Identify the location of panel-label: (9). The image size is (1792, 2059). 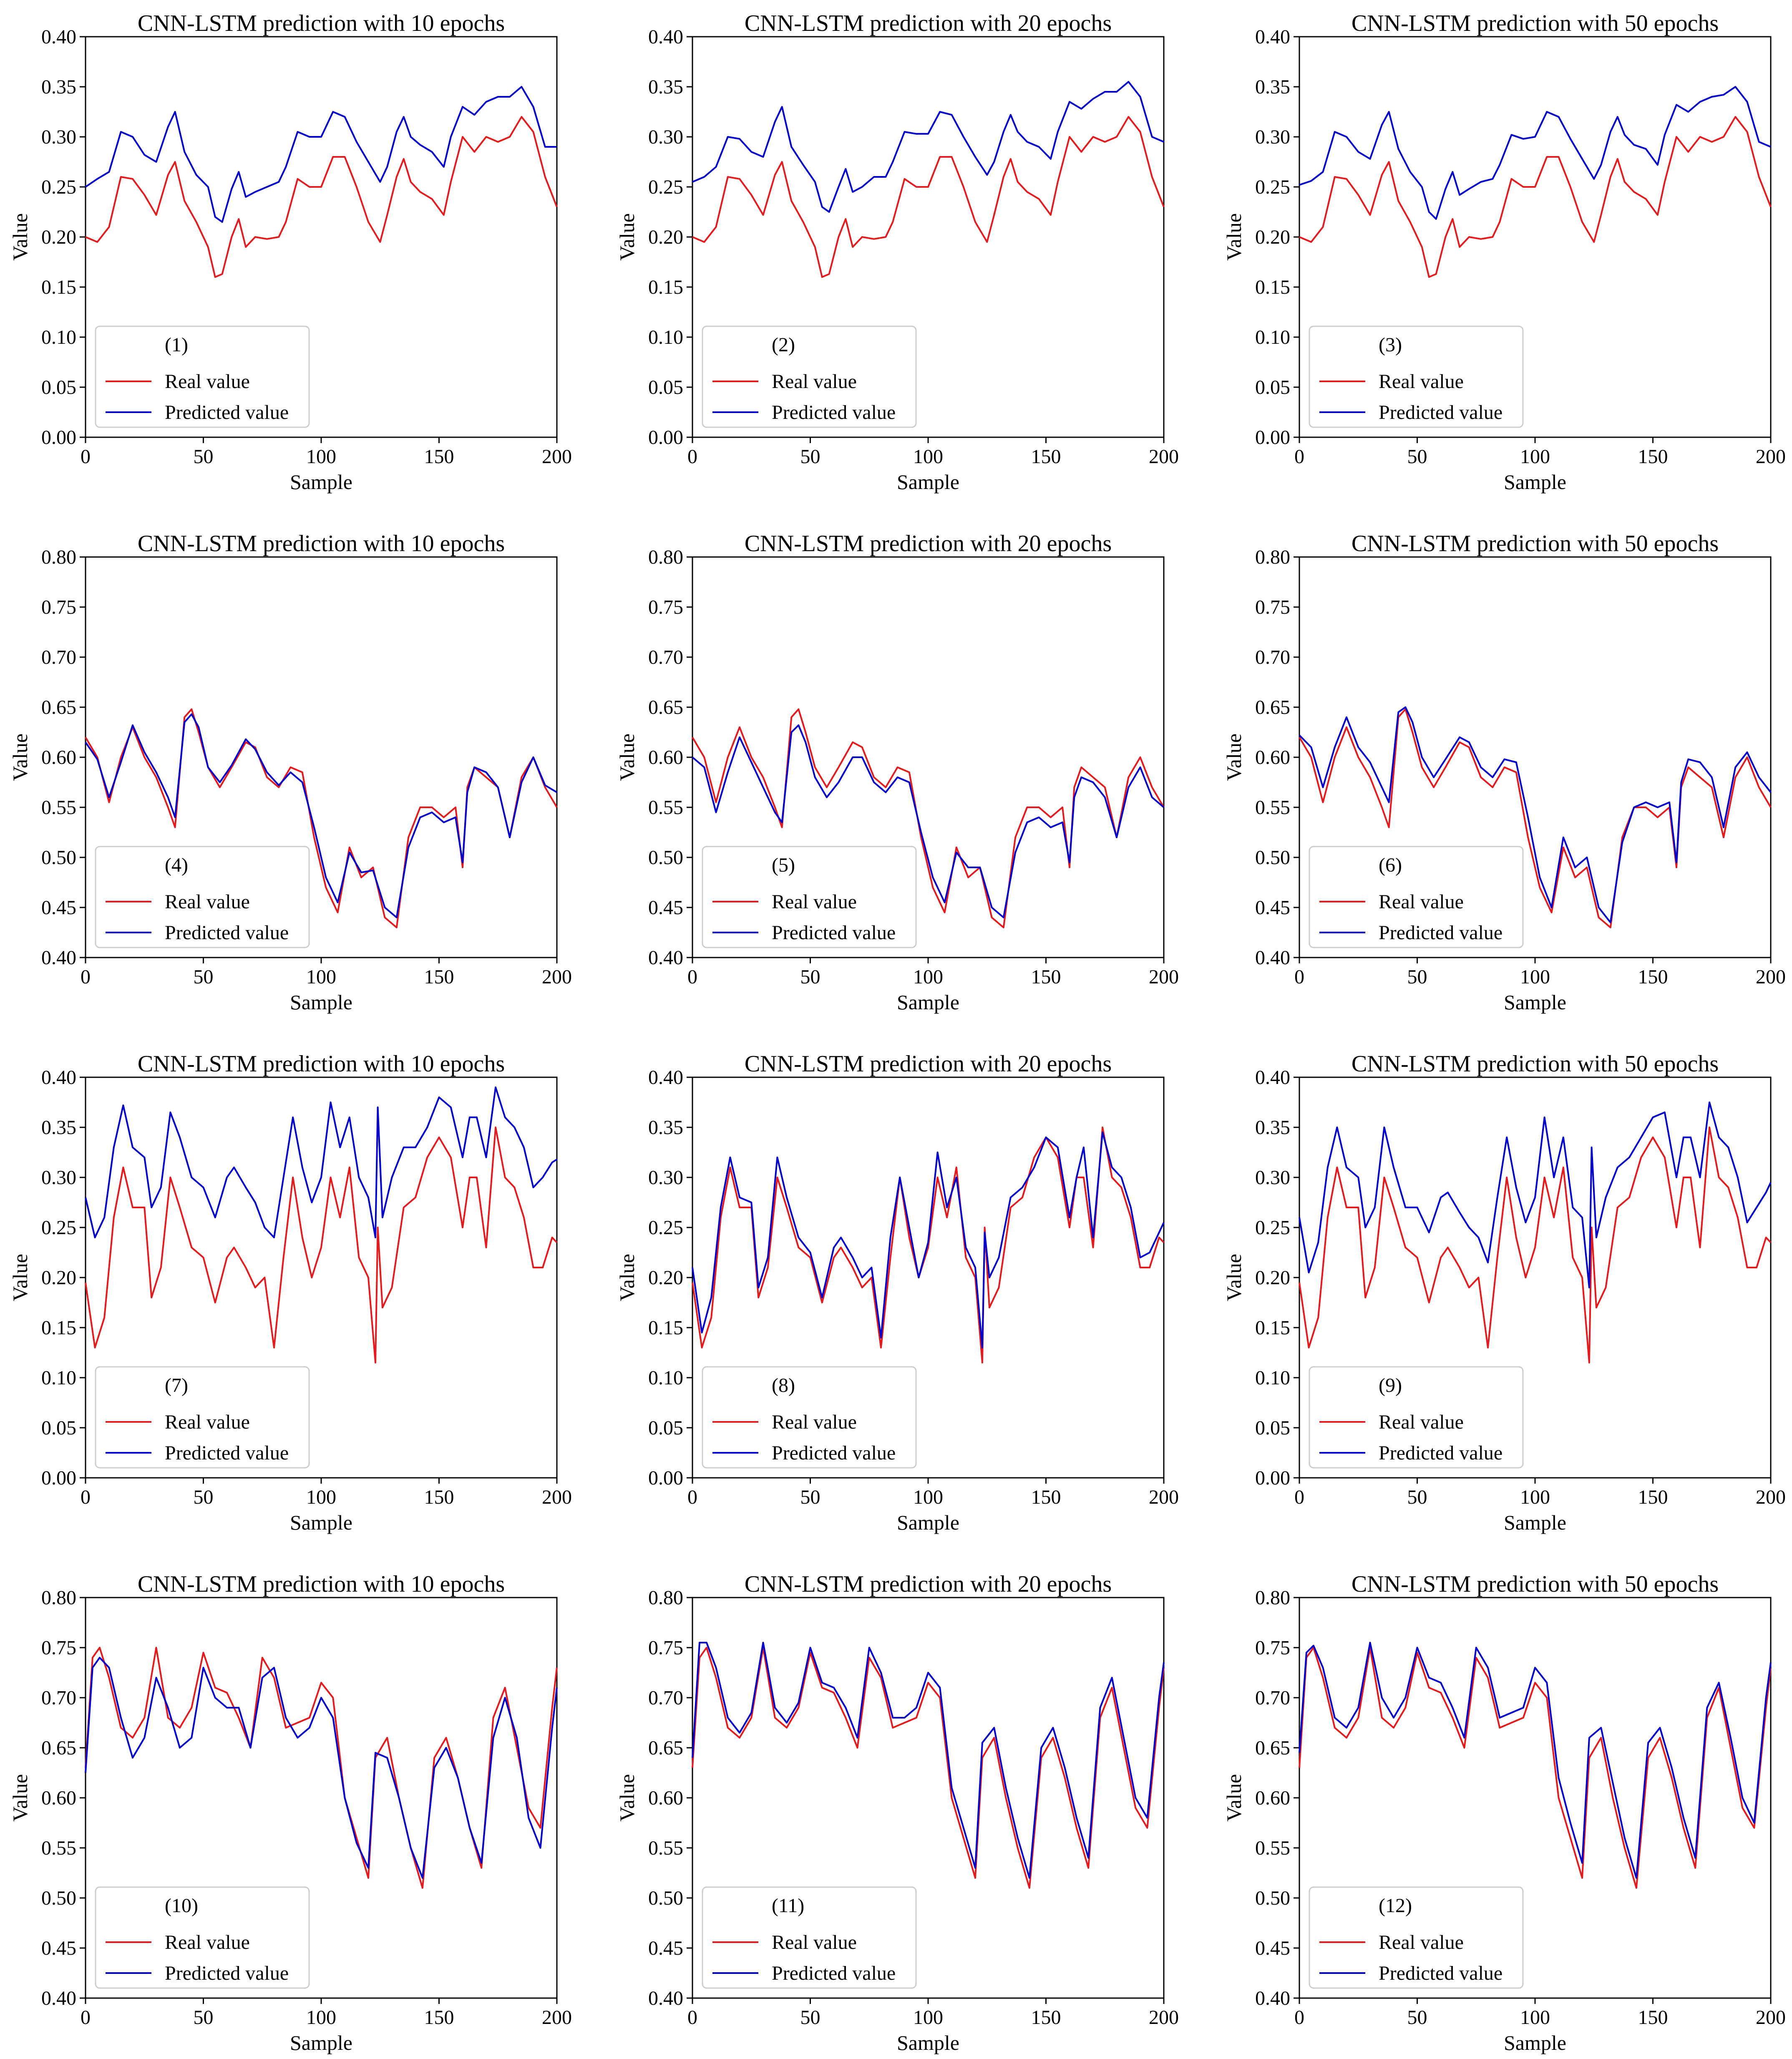
(1390, 1385).